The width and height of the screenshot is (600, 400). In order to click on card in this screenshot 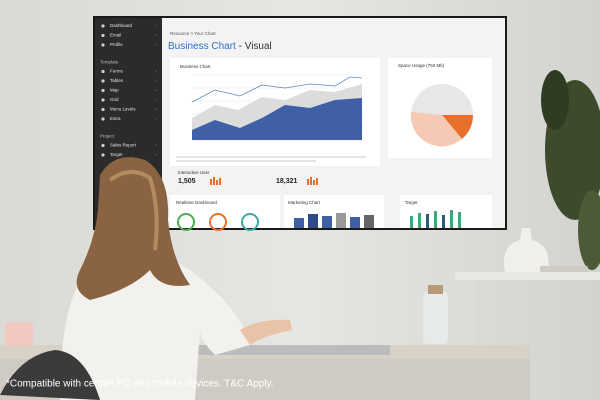, I will do `click(446, 211)`.